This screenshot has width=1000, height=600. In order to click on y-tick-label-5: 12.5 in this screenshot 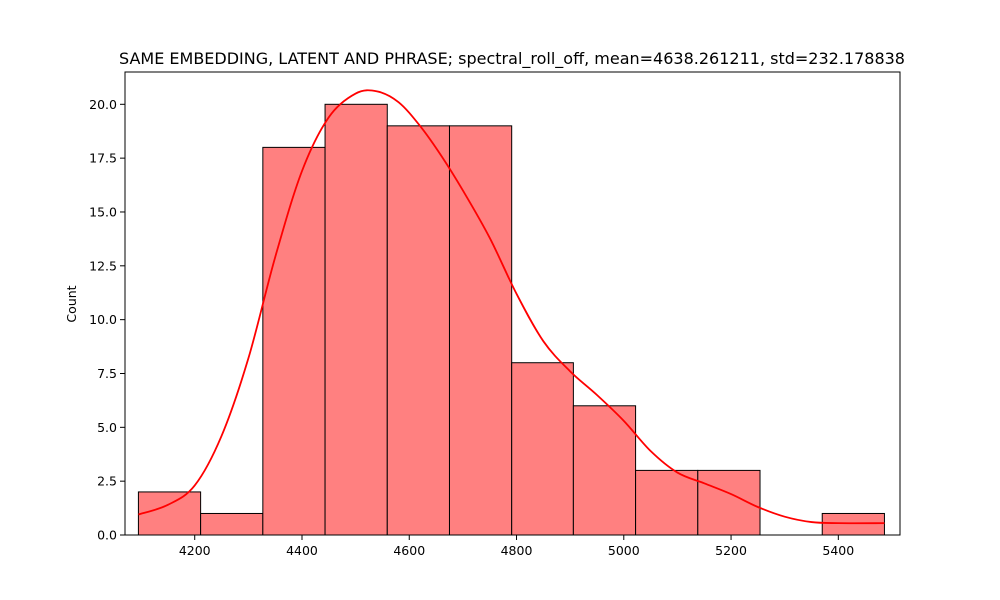, I will do `click(103, 265)`.